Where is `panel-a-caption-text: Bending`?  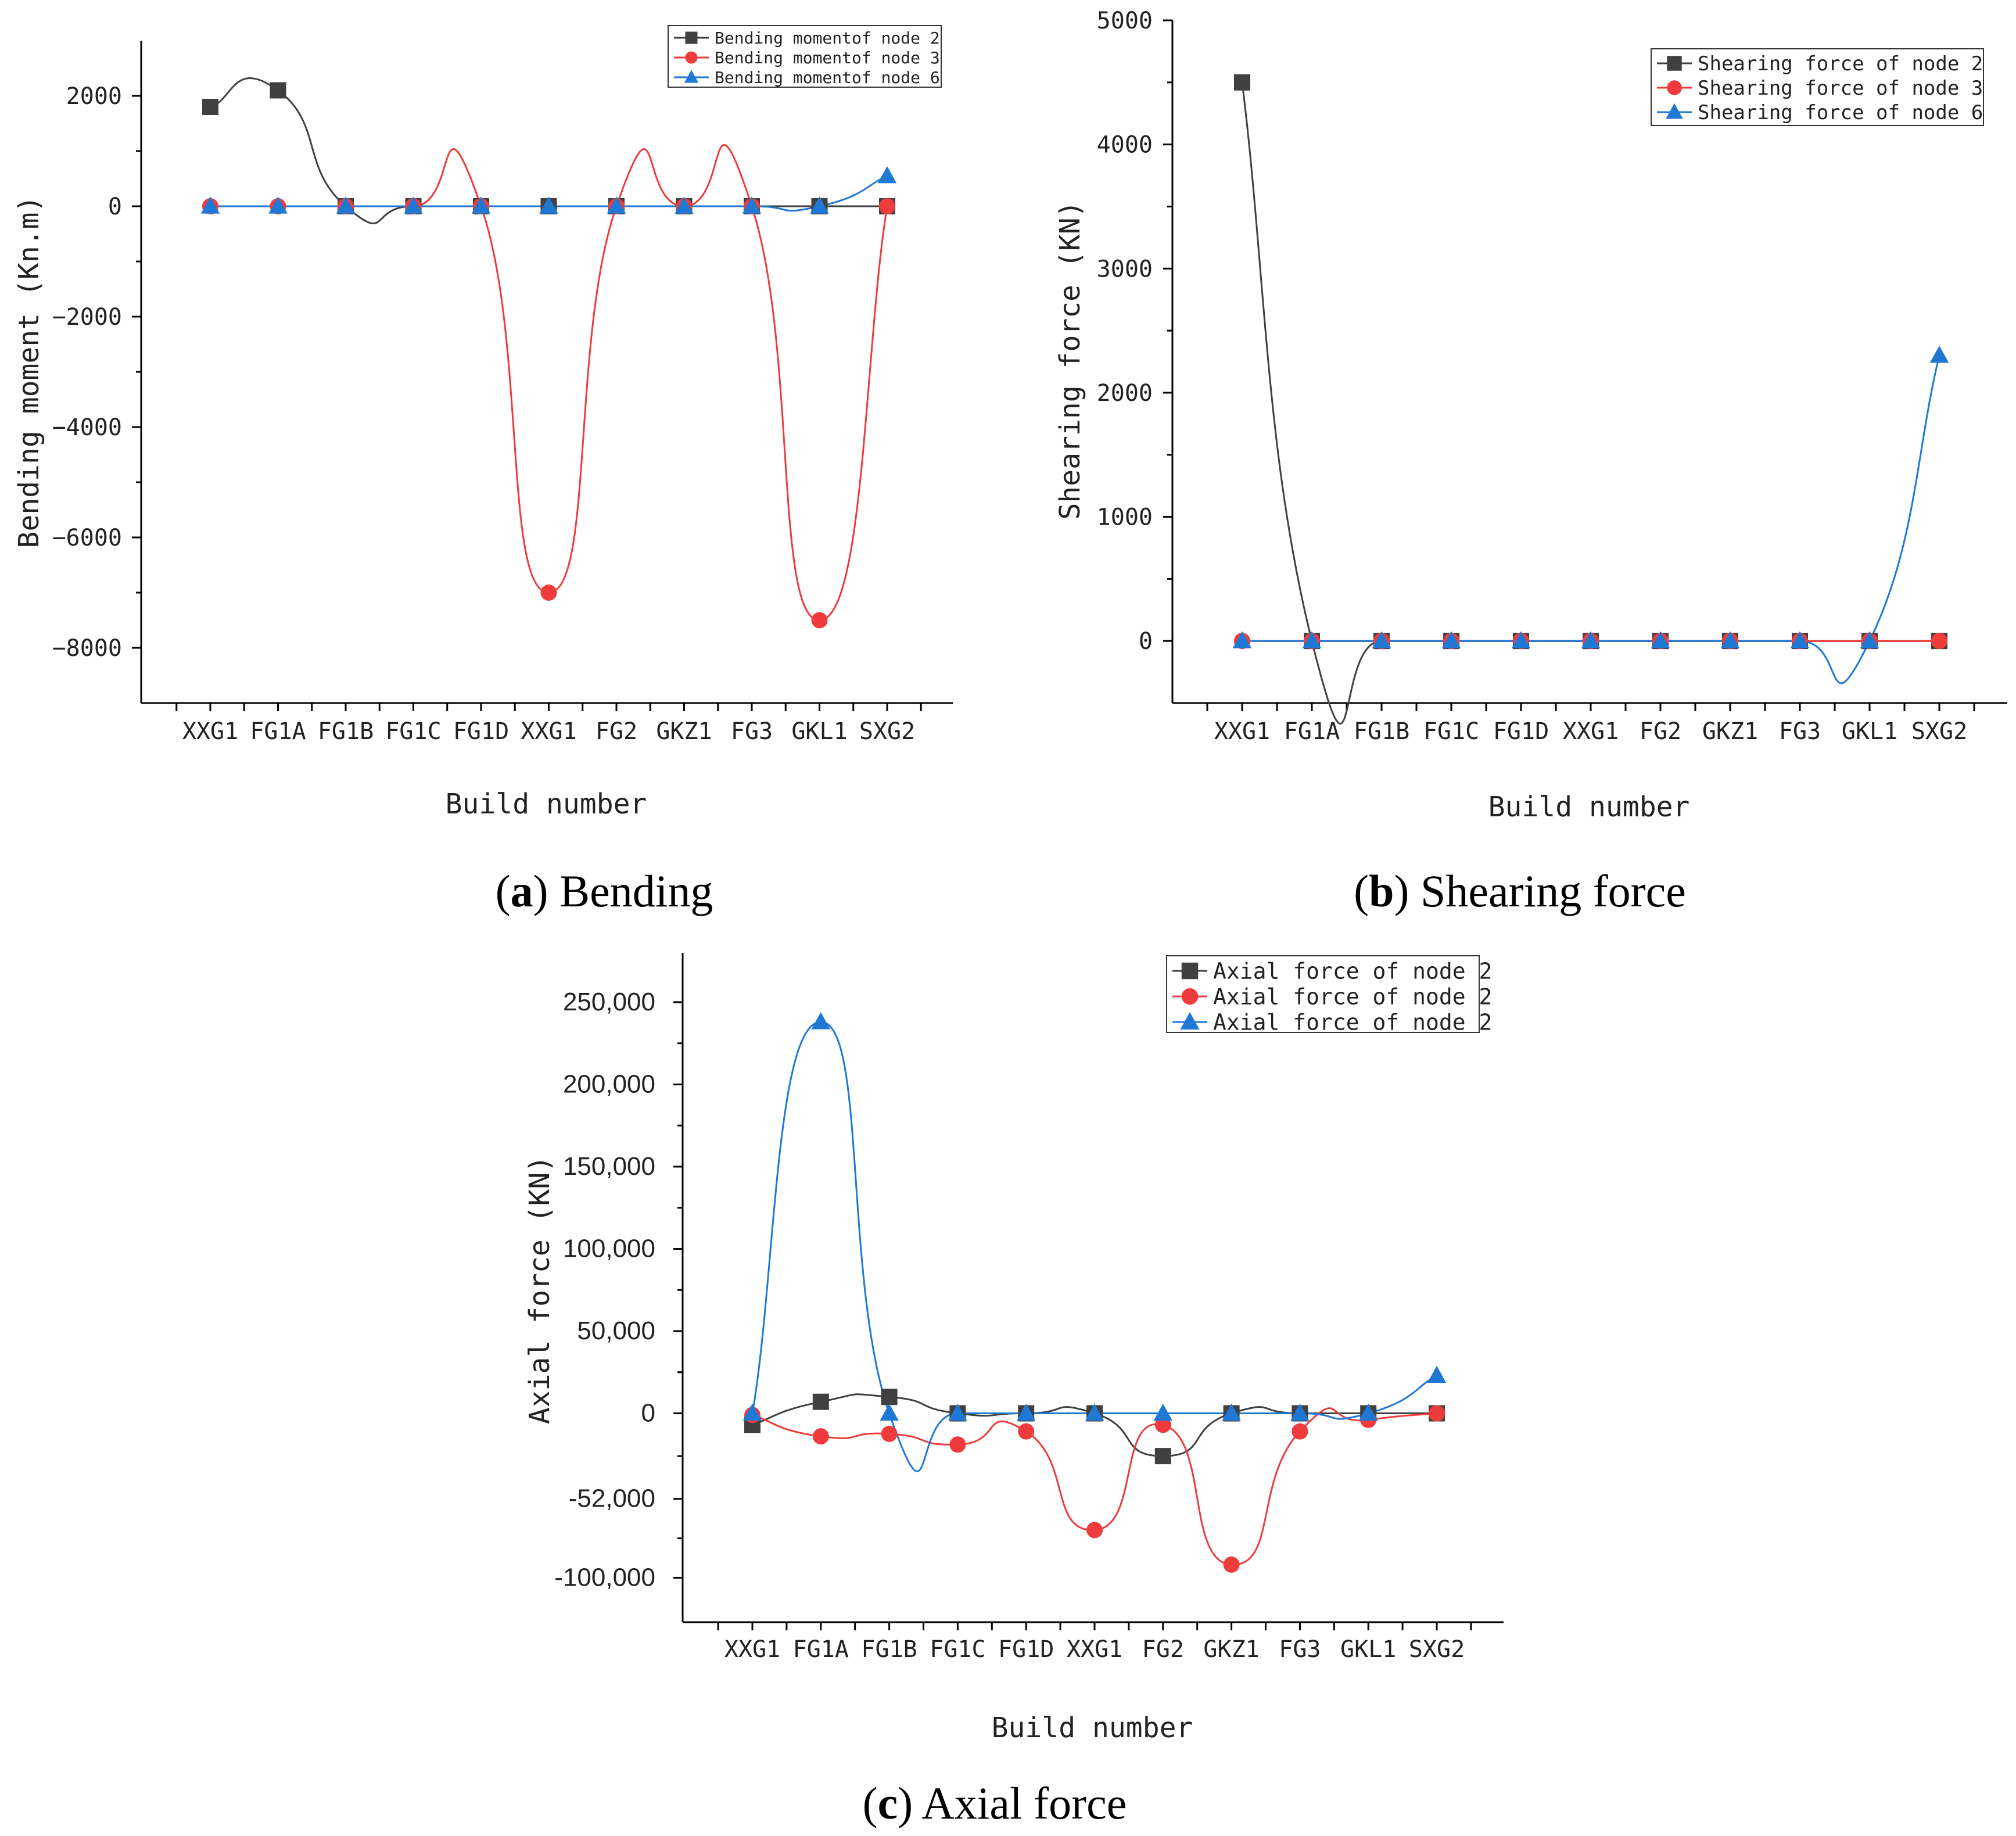 panel-a-caption-text: Bending is located at coordinates (636, 891).